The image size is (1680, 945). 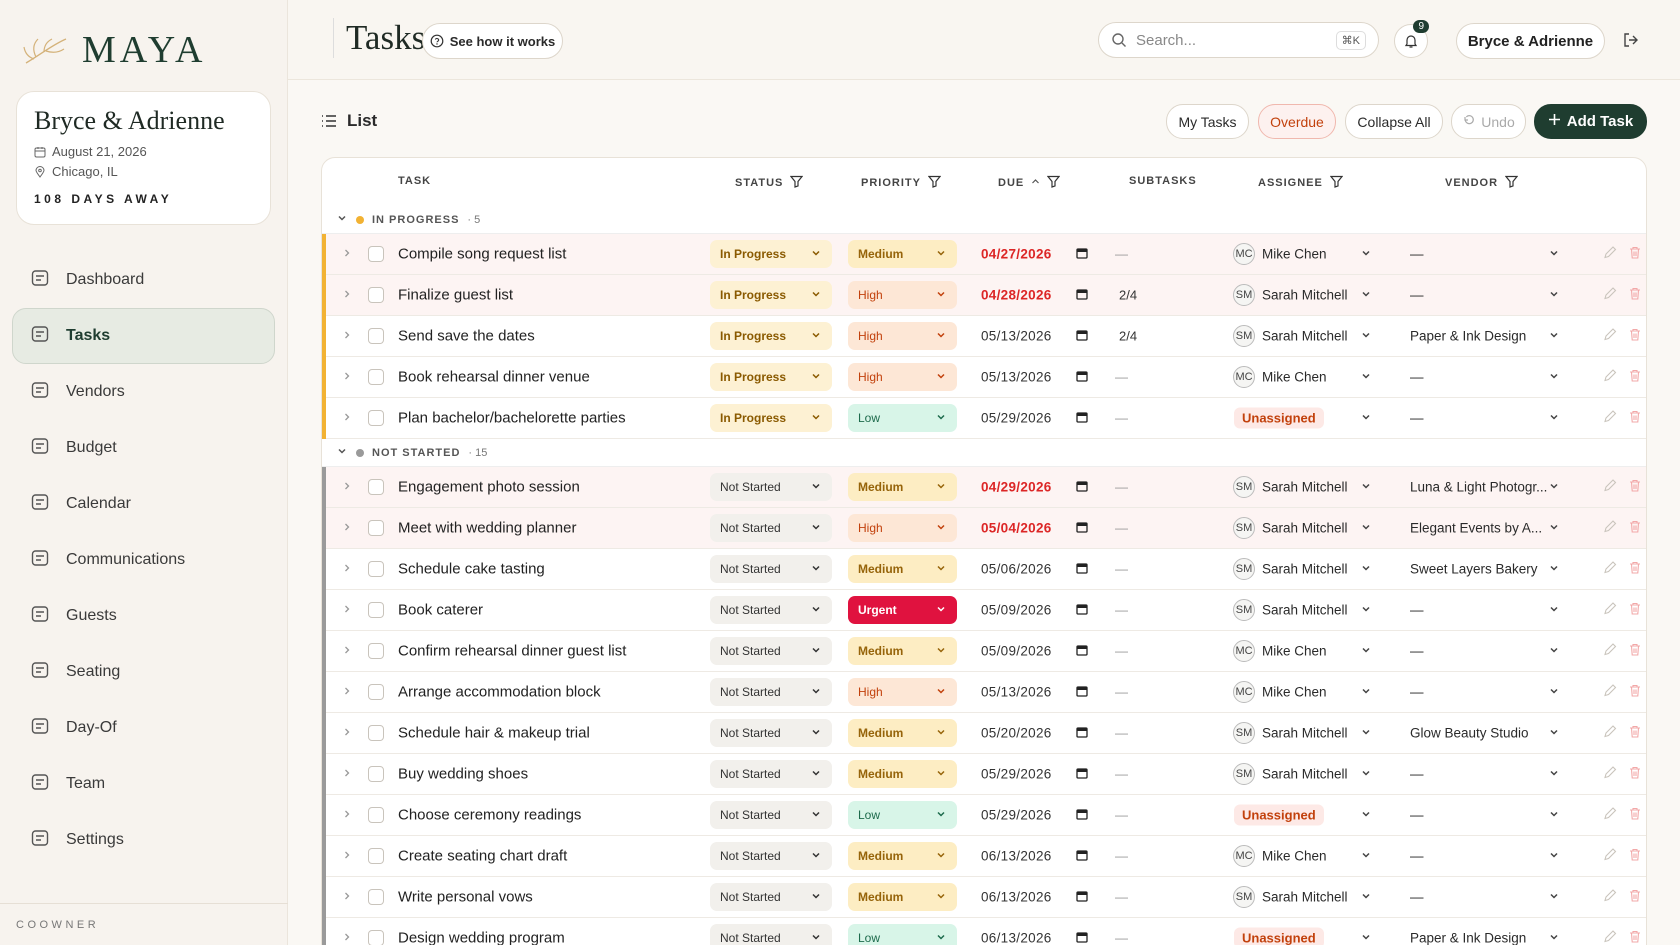 What do you see at coordinates (143, 280) in the screenshot?
I see `nav: Dashboard` at bounding box center [143, 280].